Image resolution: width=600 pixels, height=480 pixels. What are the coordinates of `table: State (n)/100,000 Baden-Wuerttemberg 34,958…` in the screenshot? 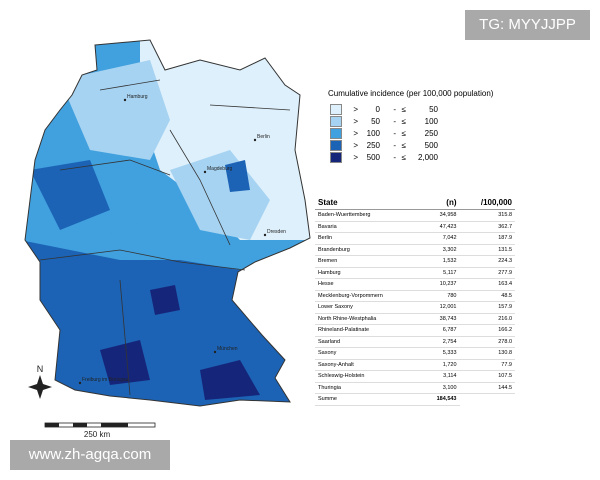 It's located at (415, 300).